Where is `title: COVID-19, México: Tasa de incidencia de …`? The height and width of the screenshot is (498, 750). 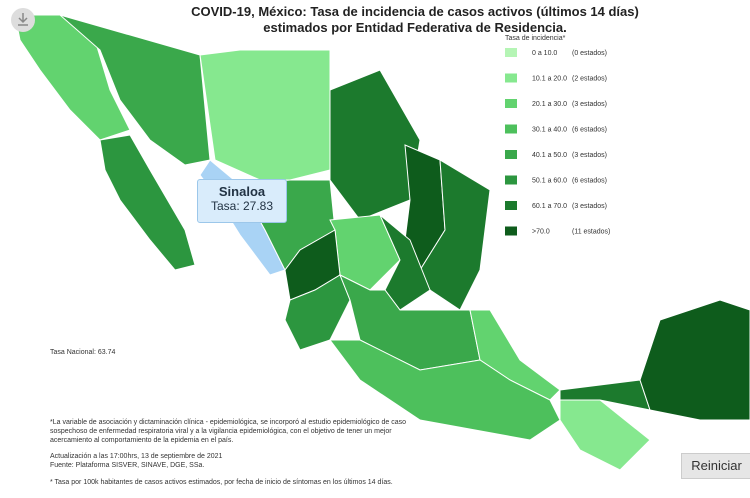
title: COVID-19, México: Tasa de incidencia de … is located at coordinates (415, 11).